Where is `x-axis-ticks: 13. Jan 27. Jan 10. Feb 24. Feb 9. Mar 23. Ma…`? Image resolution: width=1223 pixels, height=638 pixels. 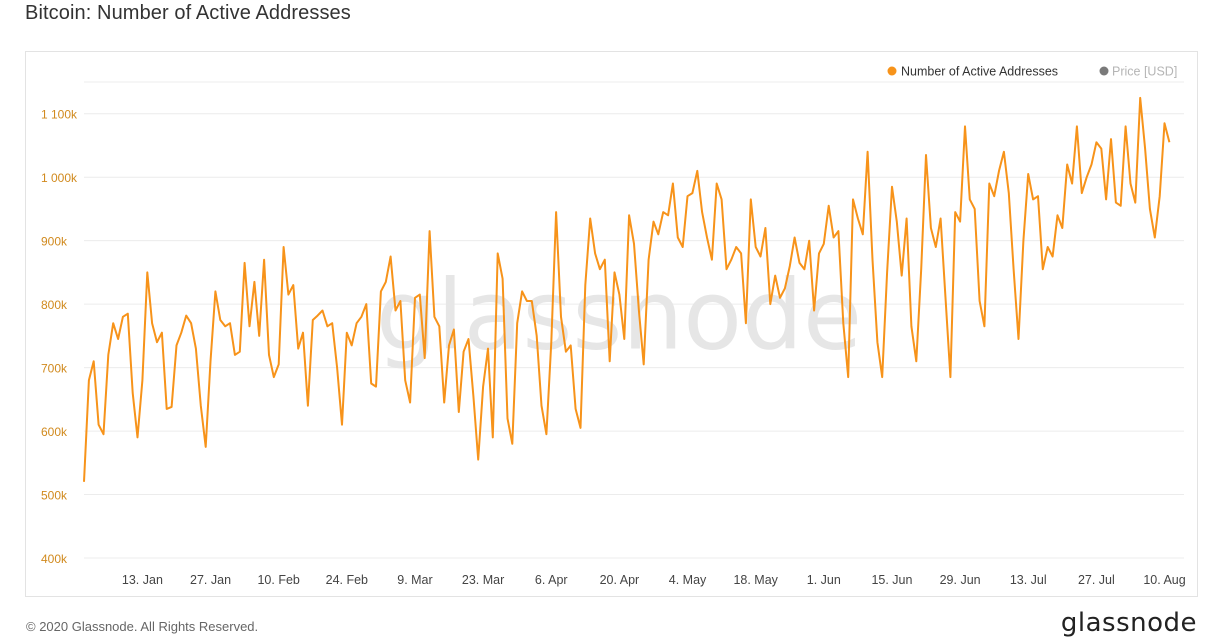
x-axis-ticks: 13. Jan 27. Jan 10. Feb 24. Feb 9. Mar 23. Ma… is located at coordinates (654, 580).